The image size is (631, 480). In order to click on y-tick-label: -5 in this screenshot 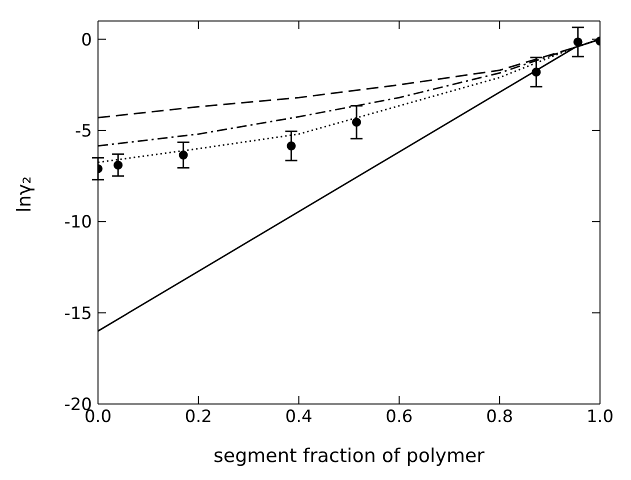, I will do `click(83, 131)`.